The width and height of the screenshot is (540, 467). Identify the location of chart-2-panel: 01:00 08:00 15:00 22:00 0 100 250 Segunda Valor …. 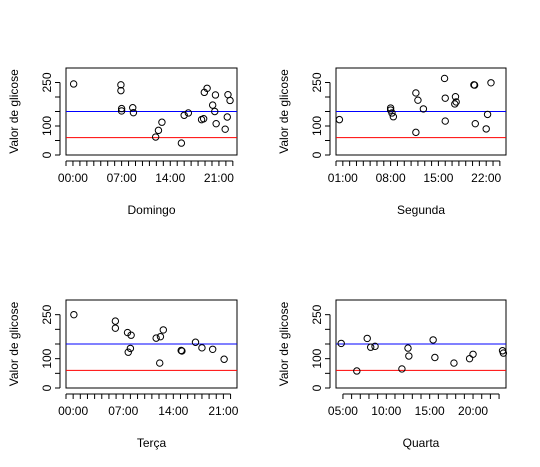
(392, 142).